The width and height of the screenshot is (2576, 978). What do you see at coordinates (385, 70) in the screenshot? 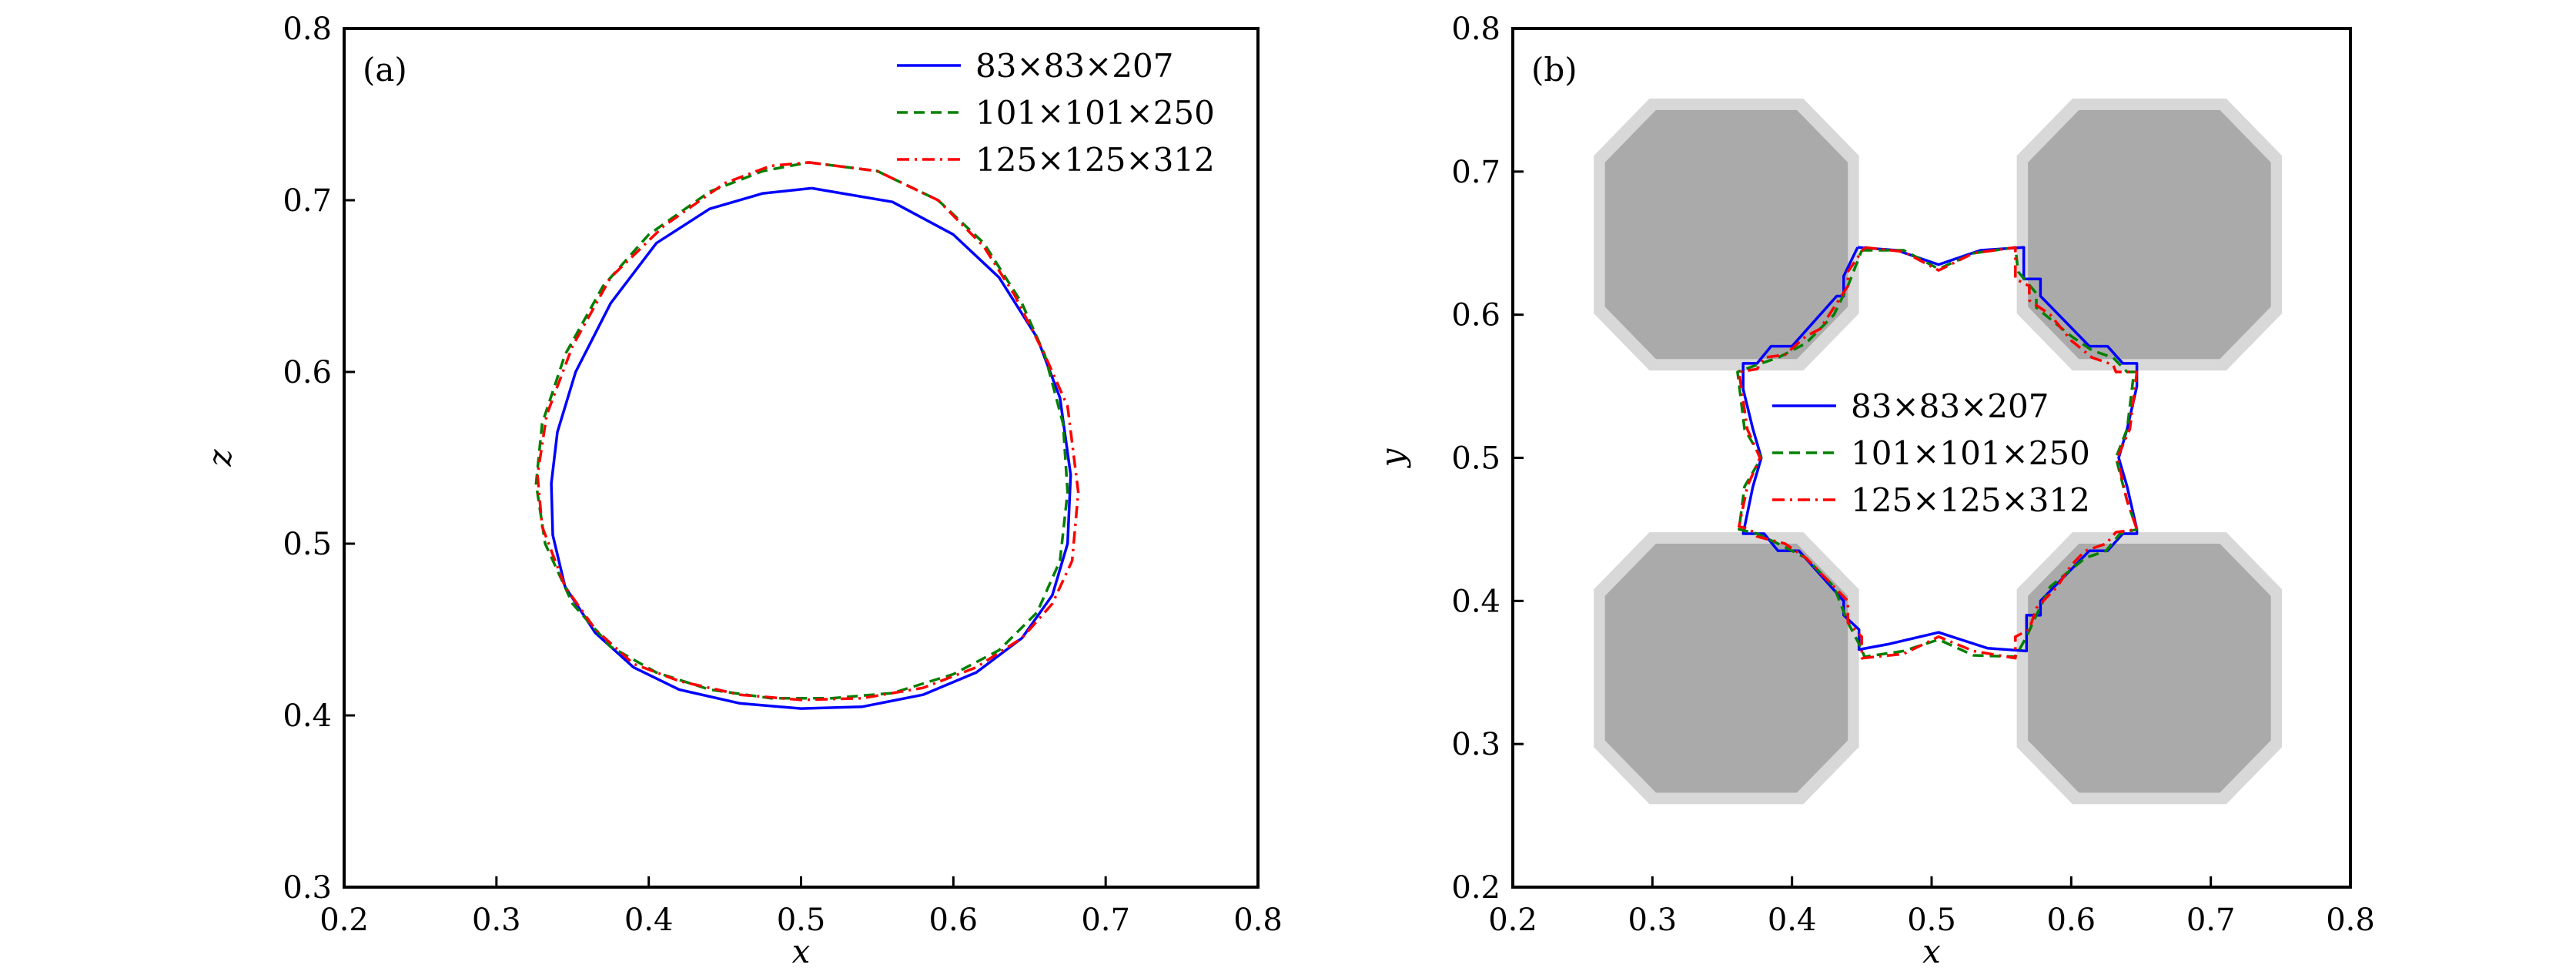
I see `panel-label: (a)` at bounding box center [385, 70].